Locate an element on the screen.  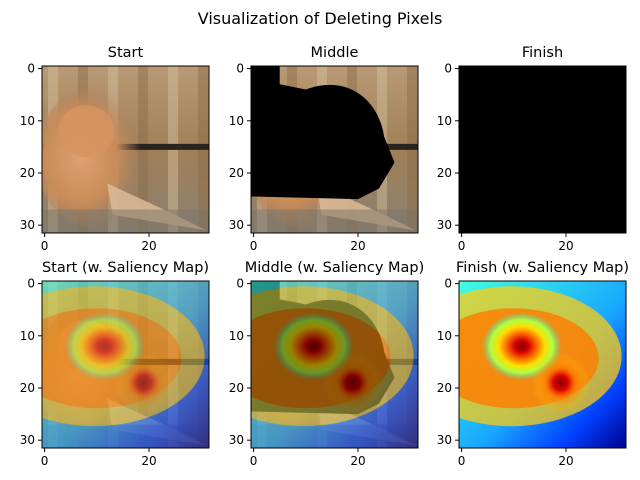
panel-2: Middle 0 20 0 10 20 30 is located at coordinates (324, 149).